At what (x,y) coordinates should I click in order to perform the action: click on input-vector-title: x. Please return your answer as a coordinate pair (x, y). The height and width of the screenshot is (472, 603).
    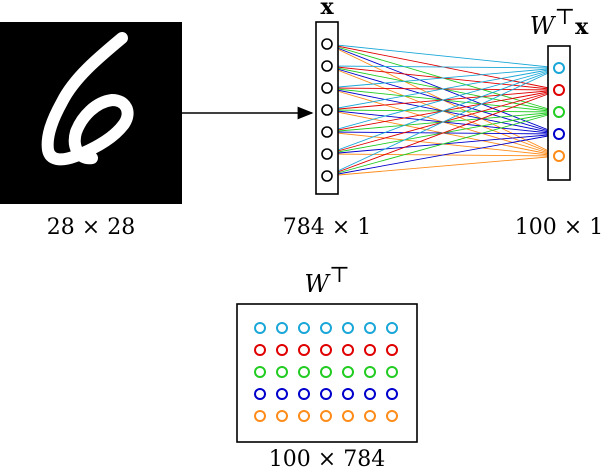
    Looking at the image, I should click on (327, 10).